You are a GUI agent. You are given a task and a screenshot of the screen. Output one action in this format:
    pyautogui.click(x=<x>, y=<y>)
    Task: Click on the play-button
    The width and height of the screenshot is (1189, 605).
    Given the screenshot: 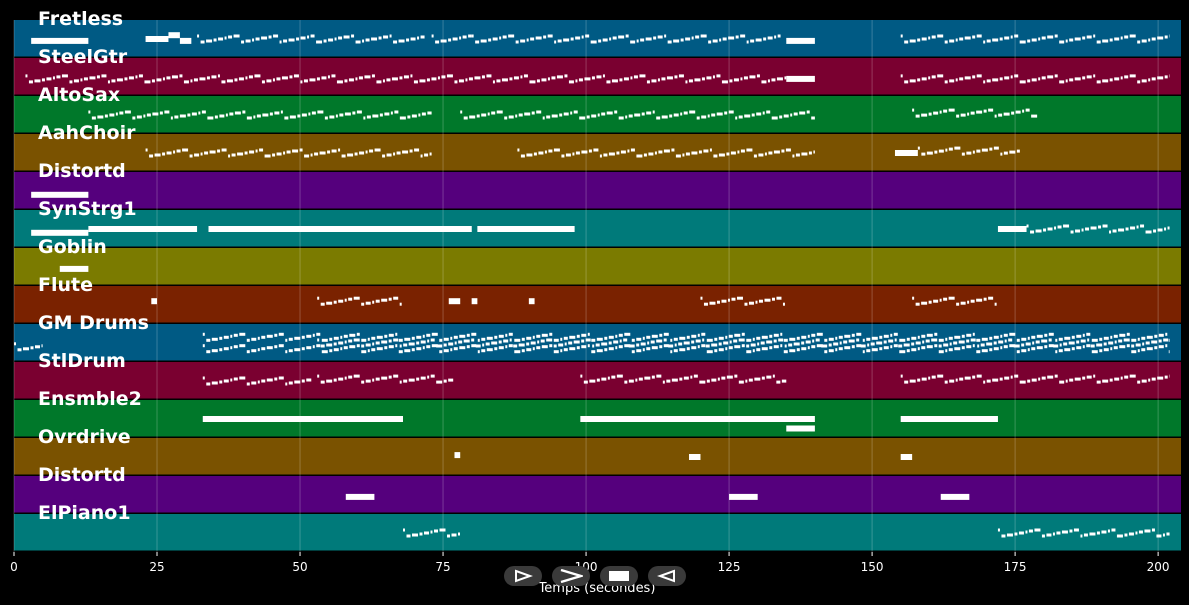 What is the action you would take?
    pyautogui.click(x=523, y=576)
    